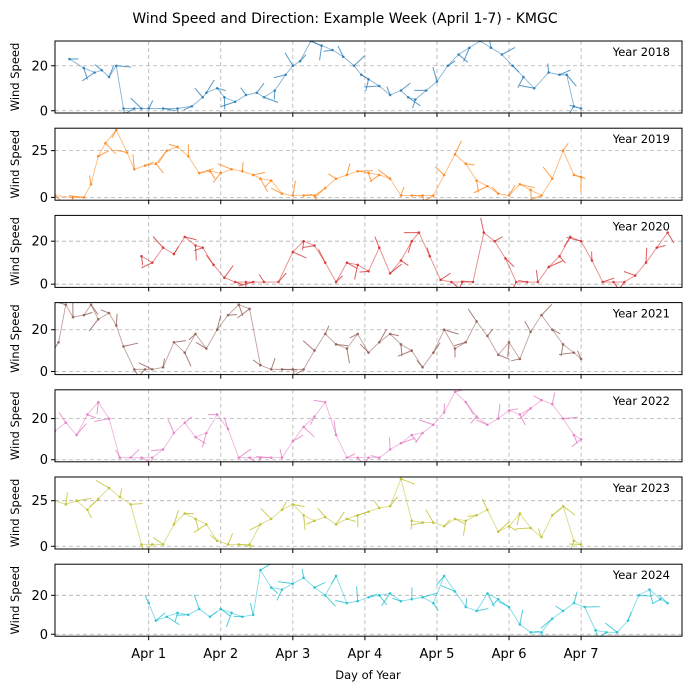 The height and width of the screenshot is (690, 690). I want to click on year-label: Year 2019, so click(641, 139).